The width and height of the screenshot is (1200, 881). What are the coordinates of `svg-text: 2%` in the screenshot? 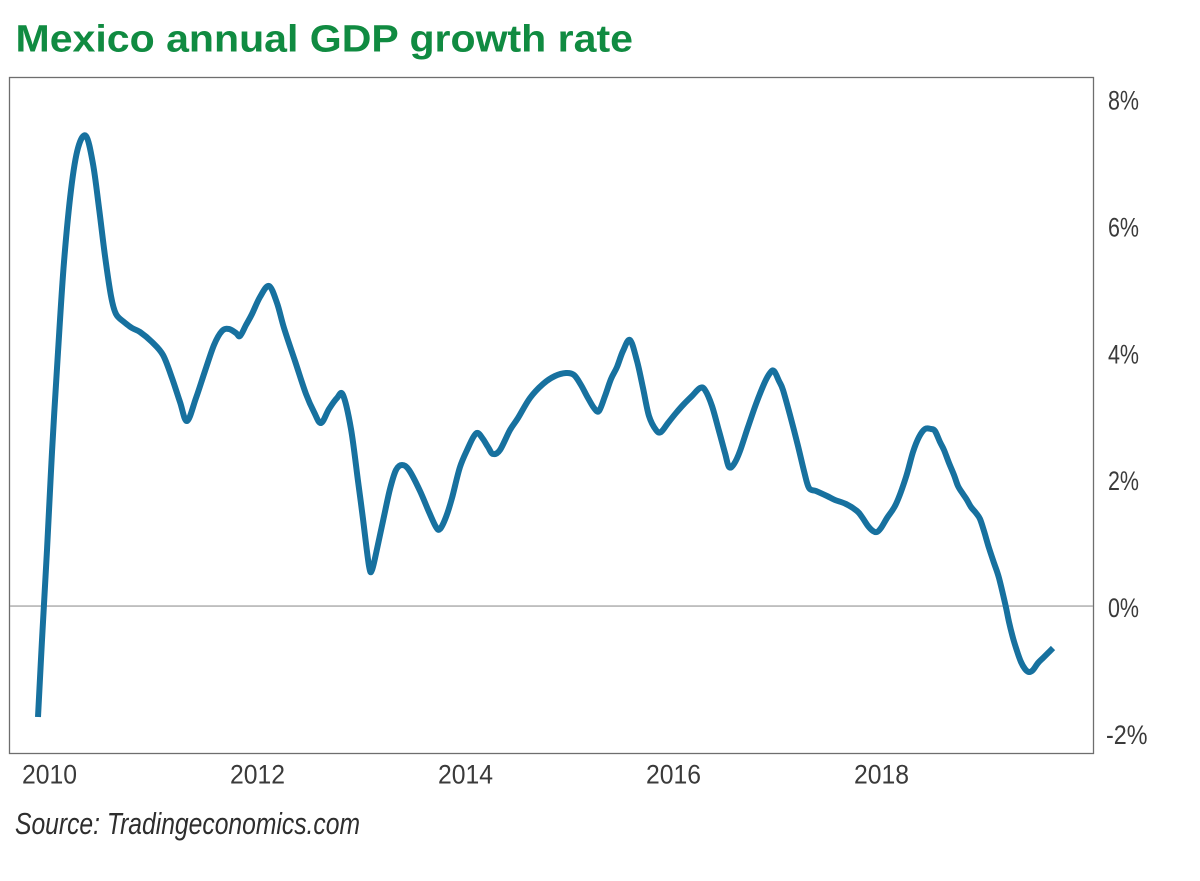 It's located at (1123, 481).